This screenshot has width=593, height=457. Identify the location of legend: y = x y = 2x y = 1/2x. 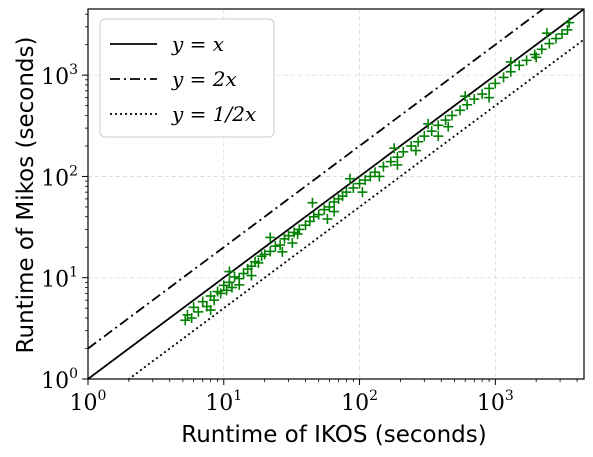
(187, 78).